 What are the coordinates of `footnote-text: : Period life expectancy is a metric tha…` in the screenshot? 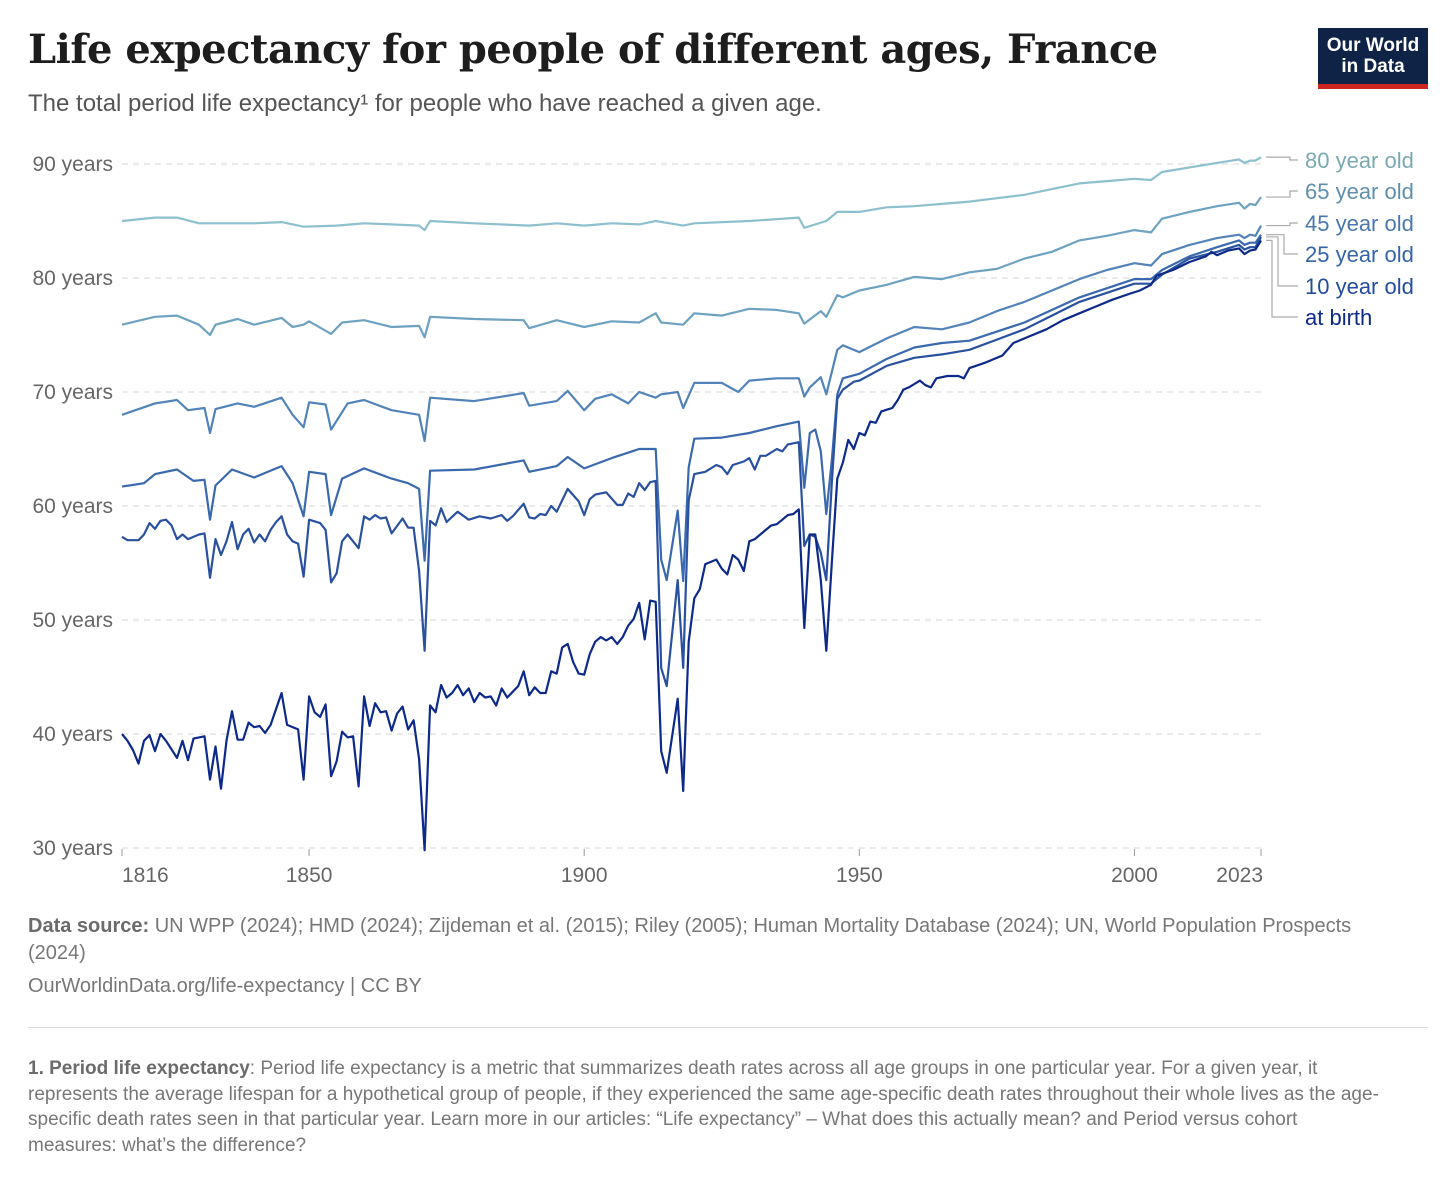 It's located at (703, 1107).